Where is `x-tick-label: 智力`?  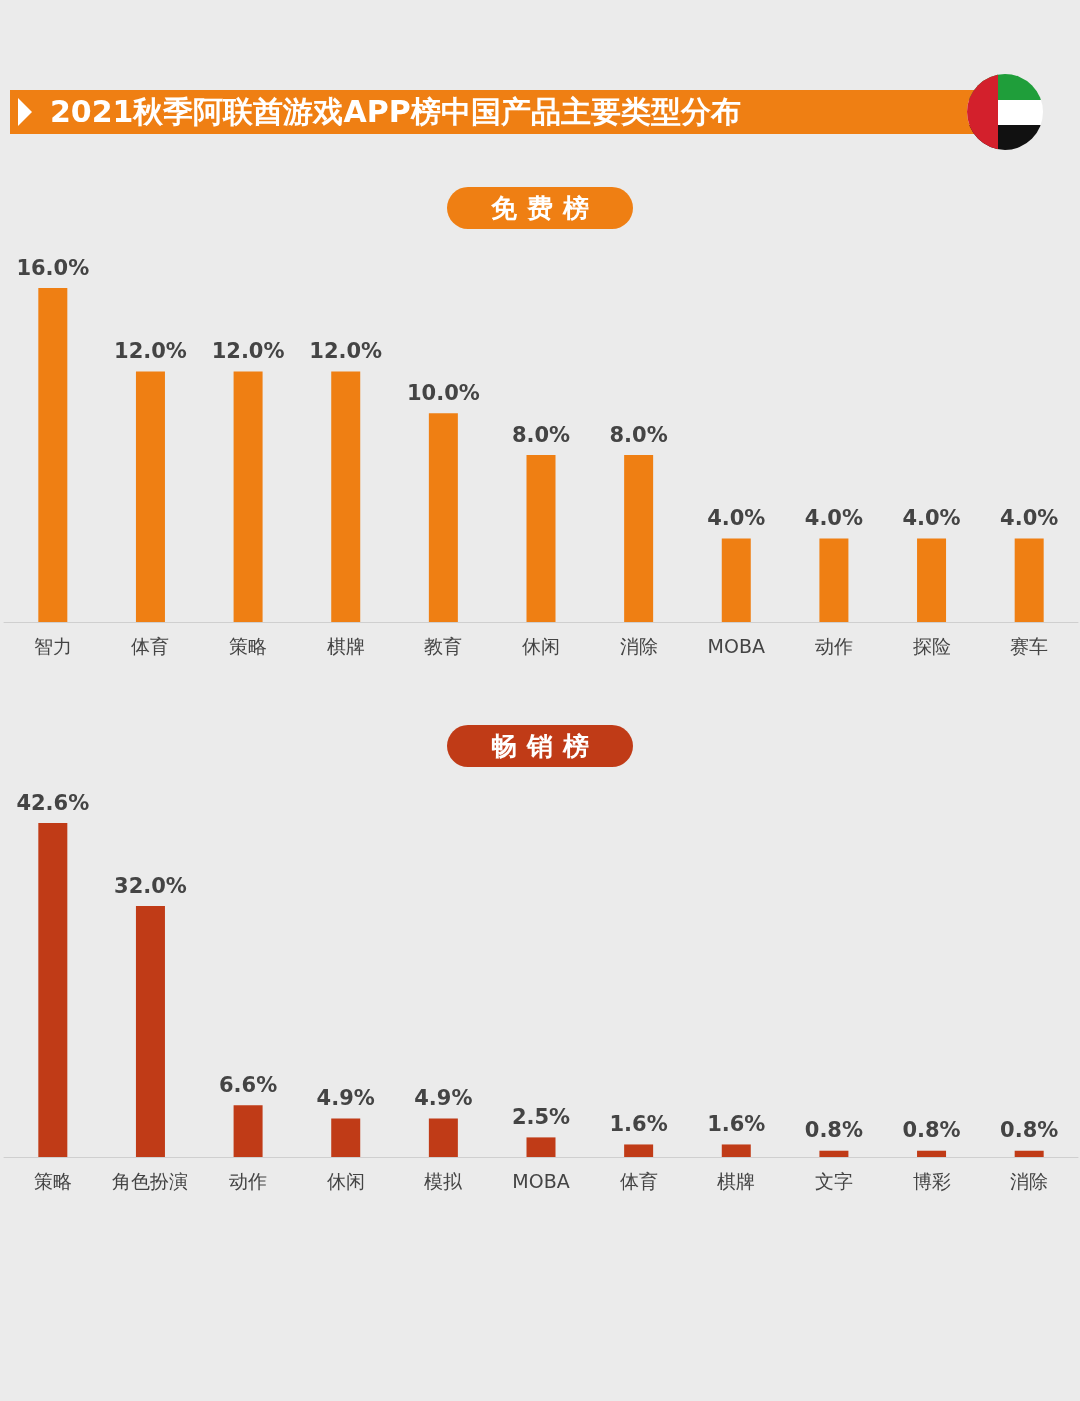
x-tick-label: 智力 is located at coordinates (52, 645).